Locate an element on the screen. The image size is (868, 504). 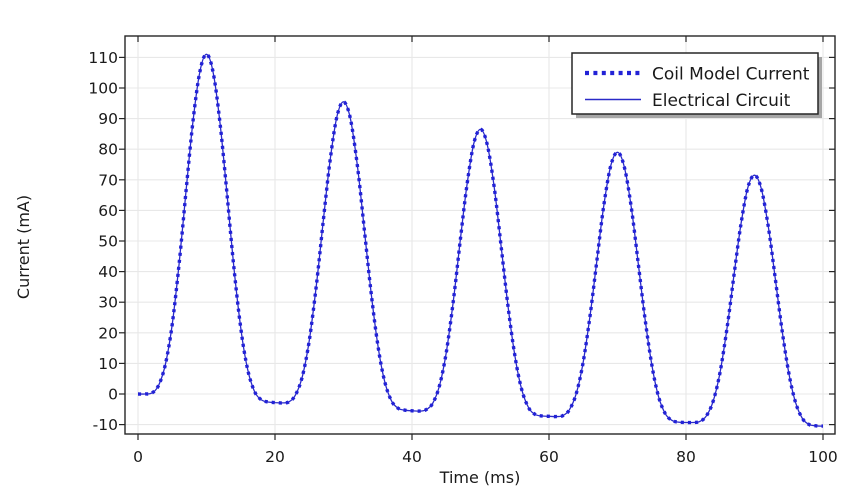
legend-label-electrical-circuit: Electrical Circuit is located at coordinates (721, 101).